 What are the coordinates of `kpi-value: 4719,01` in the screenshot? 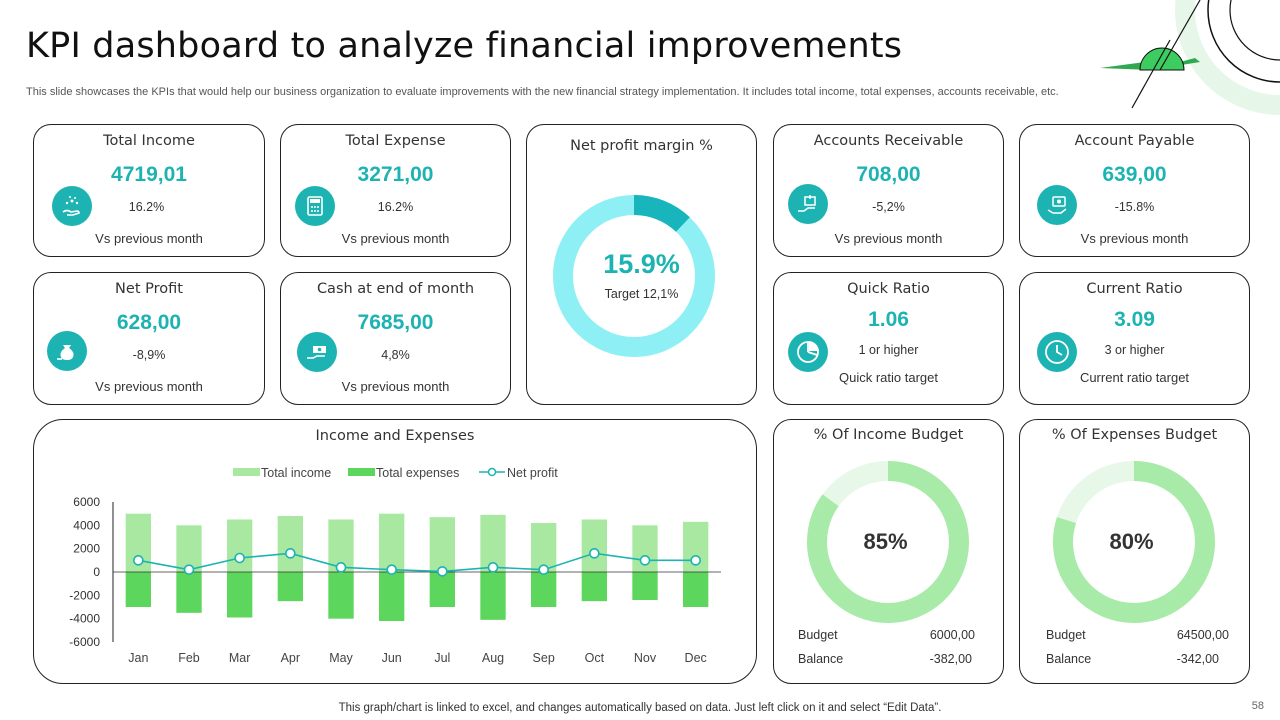 It's located at (149, 174).